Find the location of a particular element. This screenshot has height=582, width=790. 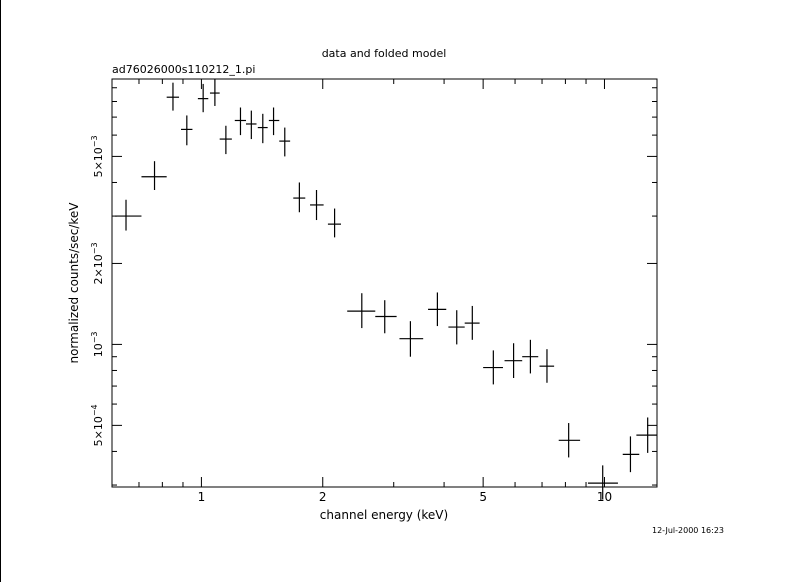

y-tick-label: 2×10−3 is located at coordinates (97, 263).